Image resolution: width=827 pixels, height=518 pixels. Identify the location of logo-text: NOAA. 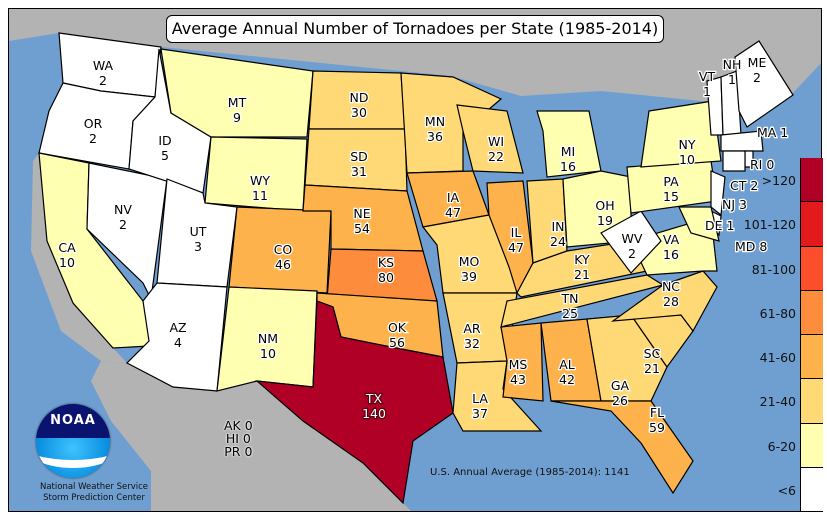
(73, 420).